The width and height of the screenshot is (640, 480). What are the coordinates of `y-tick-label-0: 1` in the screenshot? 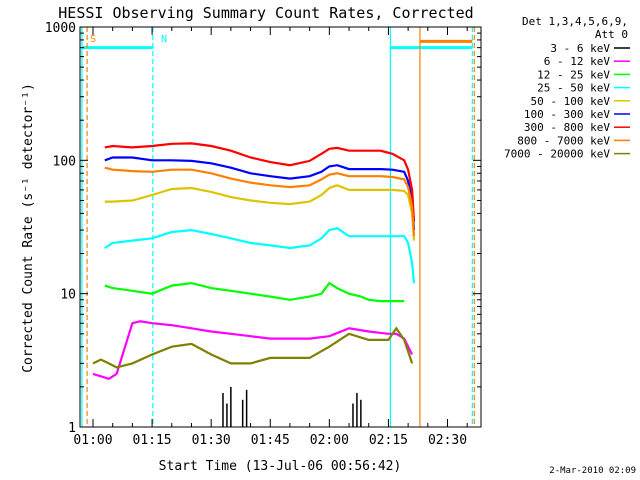 It's located at (72, 428).